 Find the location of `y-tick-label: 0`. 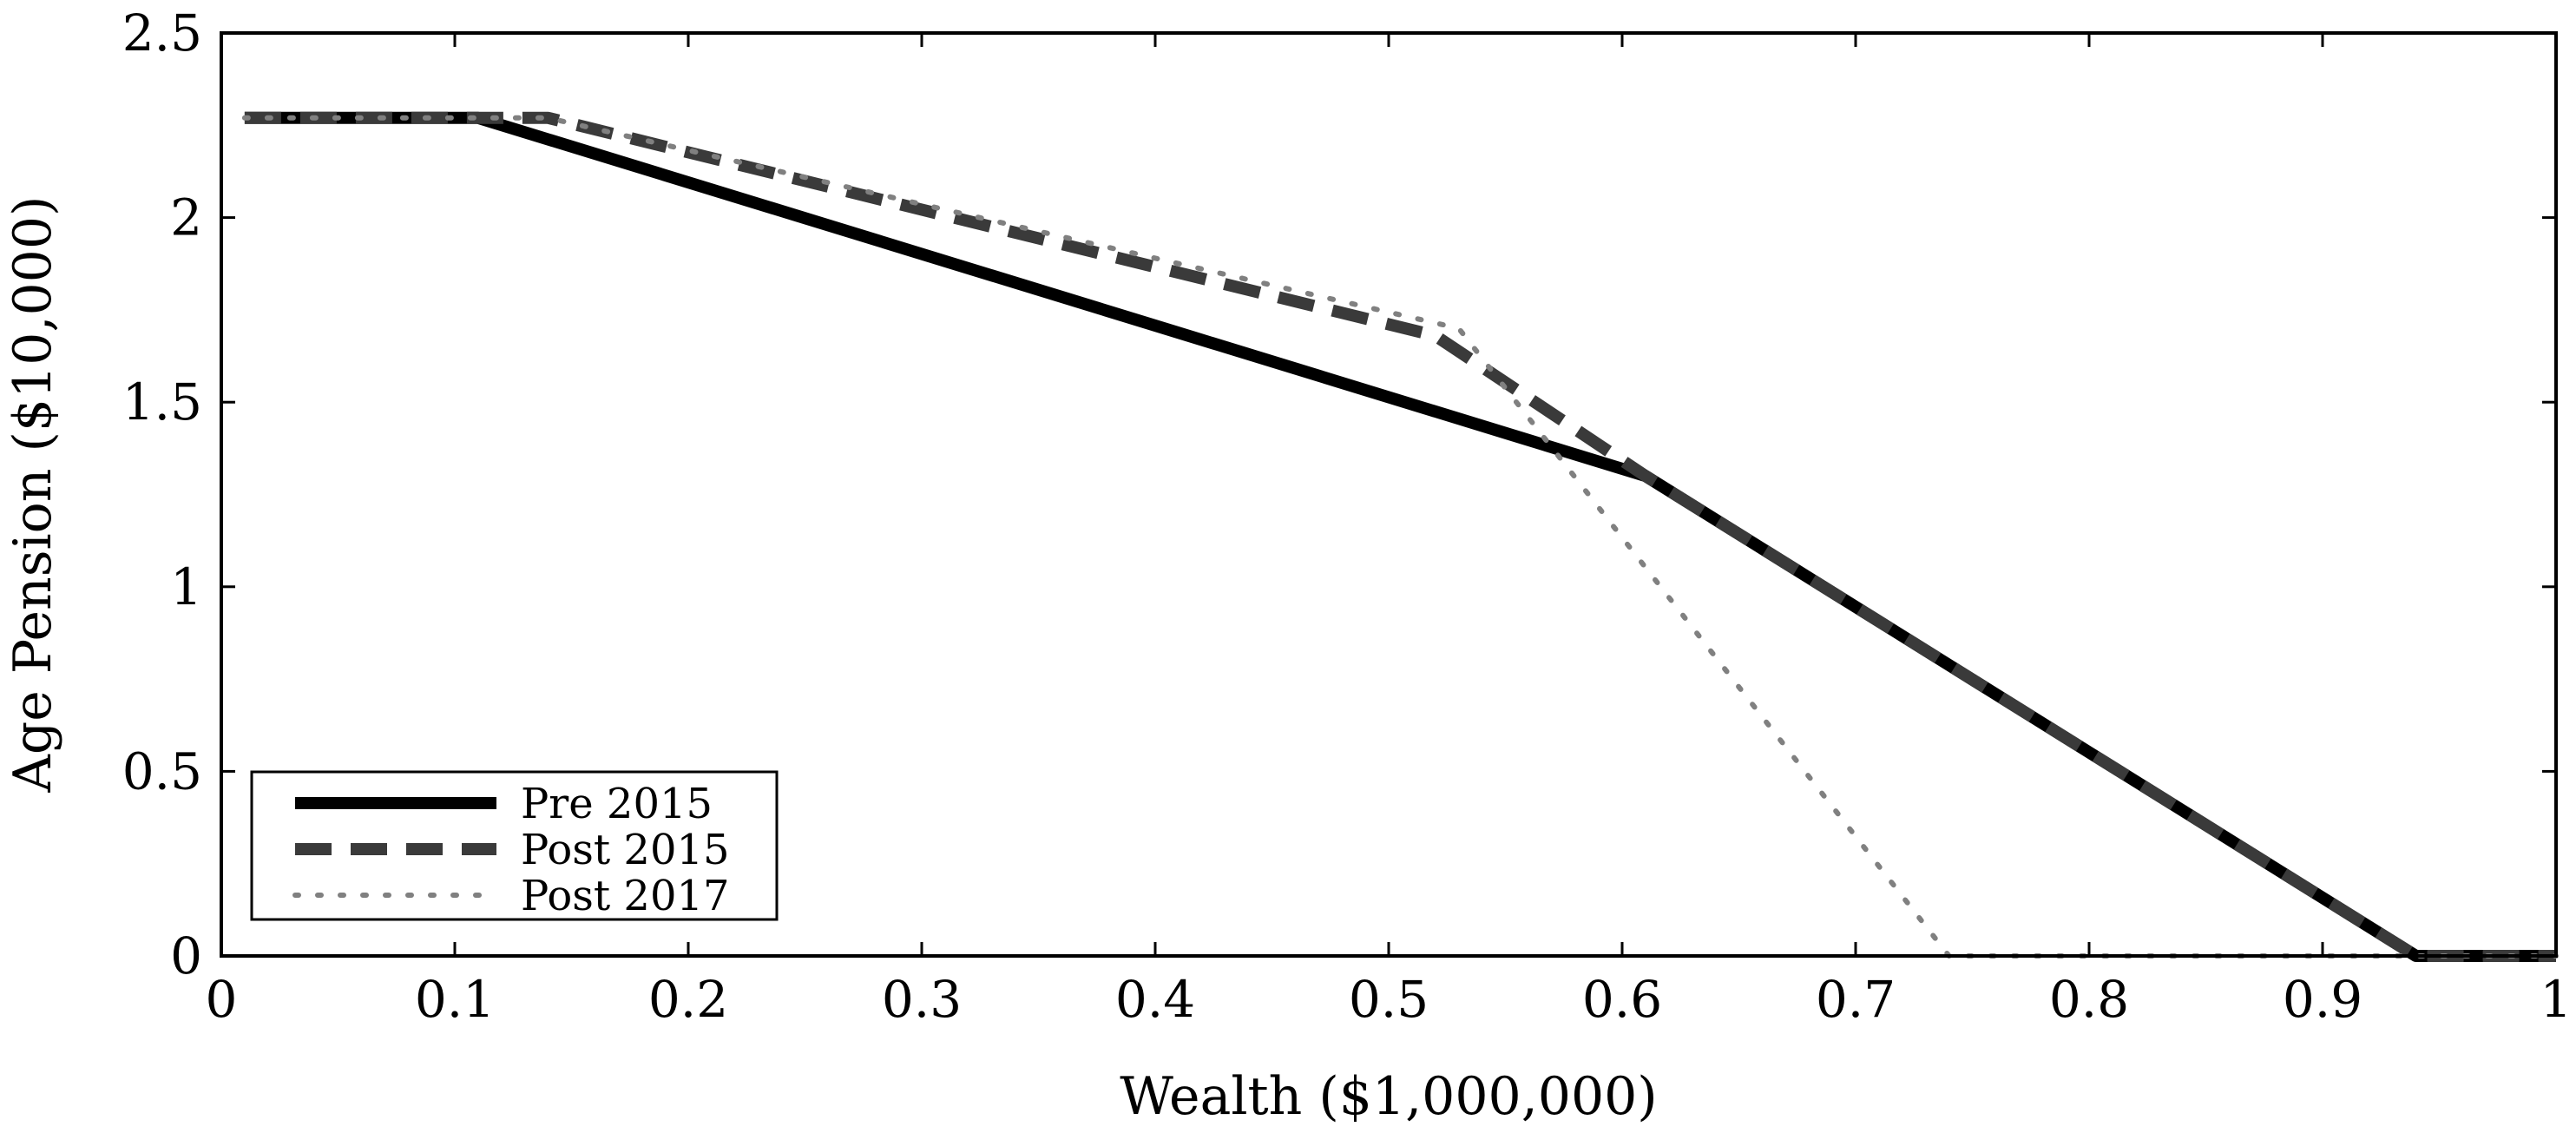

y-tick-label: 0 is located at coordinates (186, 955).